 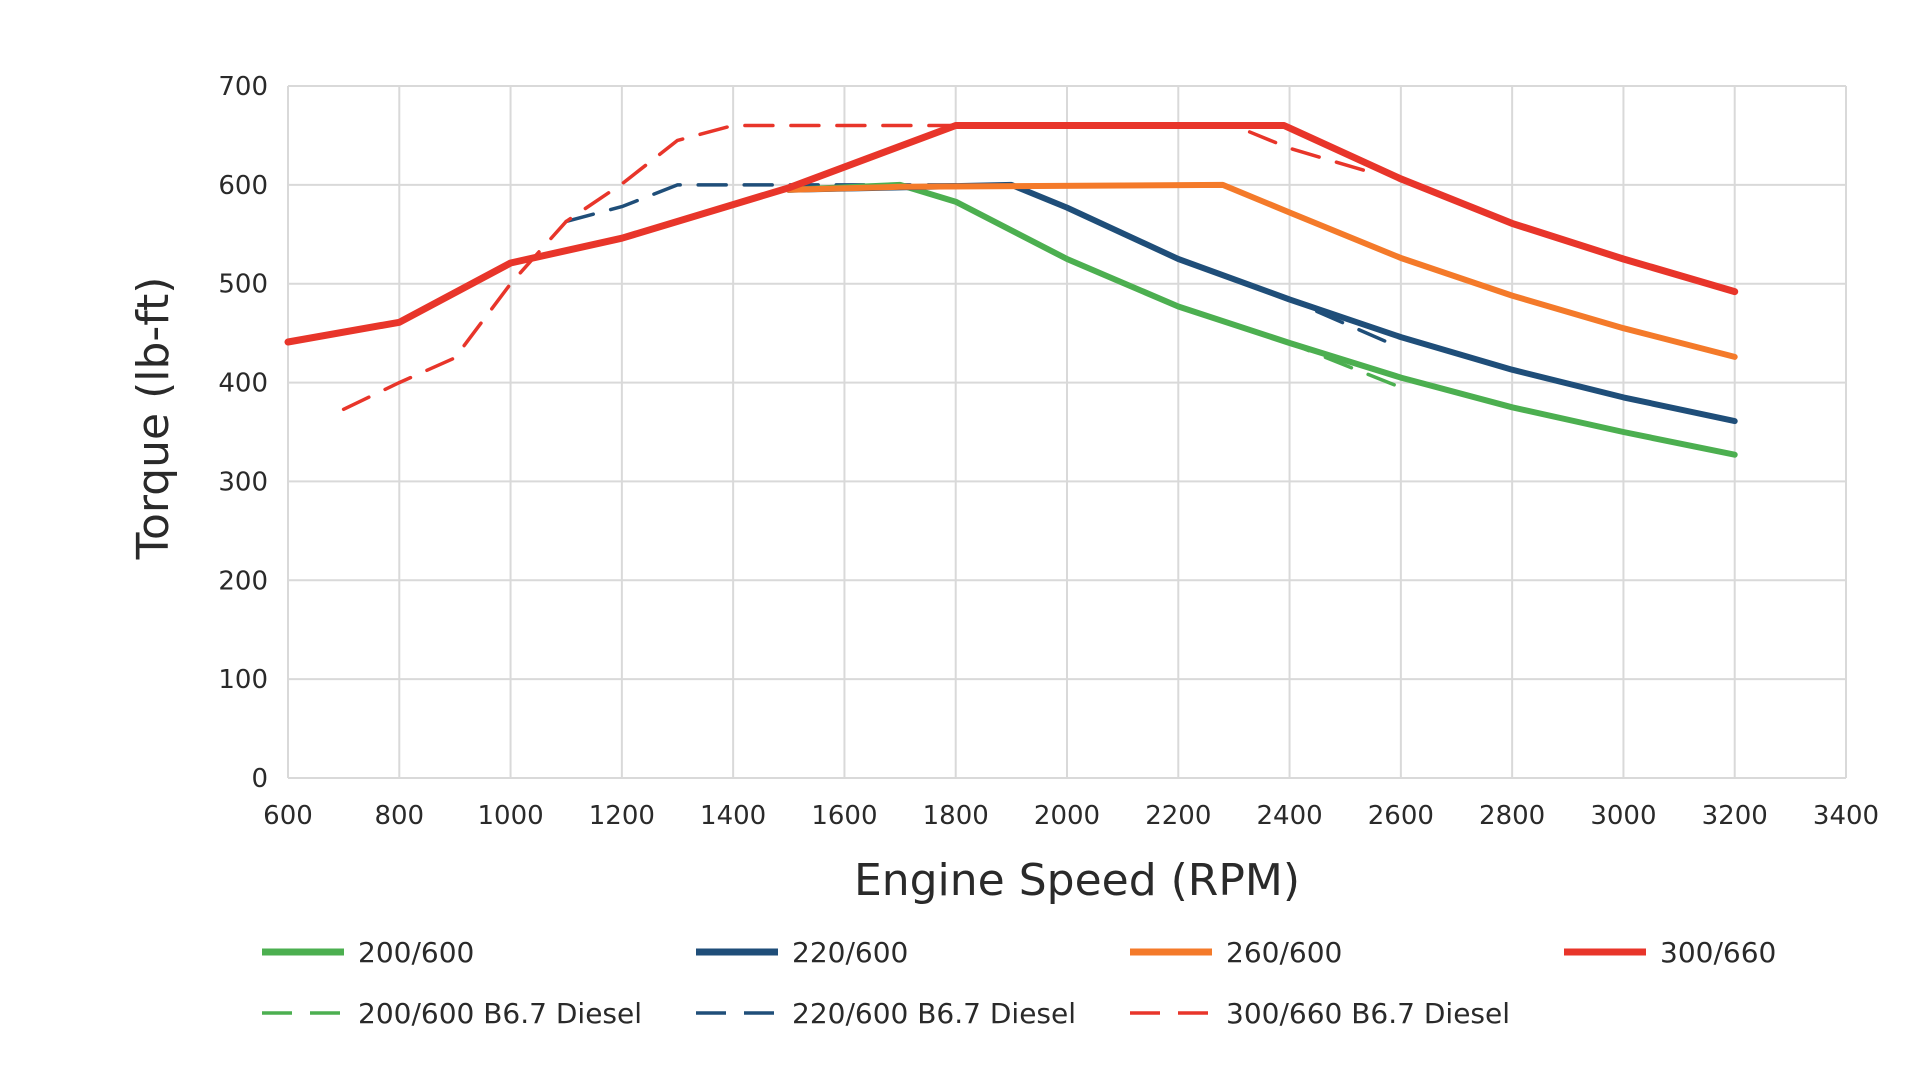 What do you see at coordinates (1289, 816) in the screenshot?
I see `x-tick-label: 2400` at bounding box center [1289, 816].